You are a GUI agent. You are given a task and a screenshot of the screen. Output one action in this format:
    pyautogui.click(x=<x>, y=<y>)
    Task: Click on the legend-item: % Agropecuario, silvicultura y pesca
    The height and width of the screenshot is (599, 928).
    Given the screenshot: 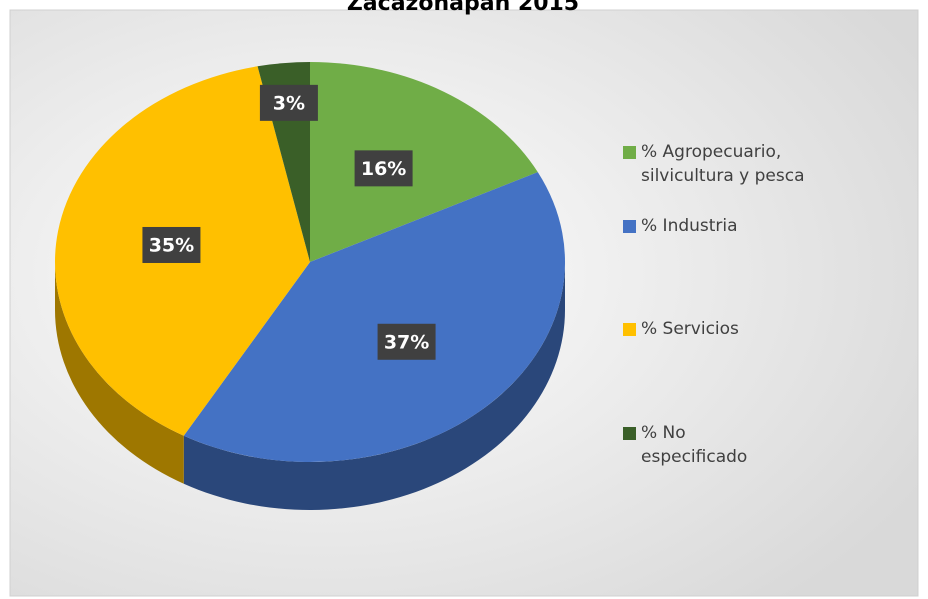 What is the action you would take?
    pyautogui.click(x=749, y=164)
    